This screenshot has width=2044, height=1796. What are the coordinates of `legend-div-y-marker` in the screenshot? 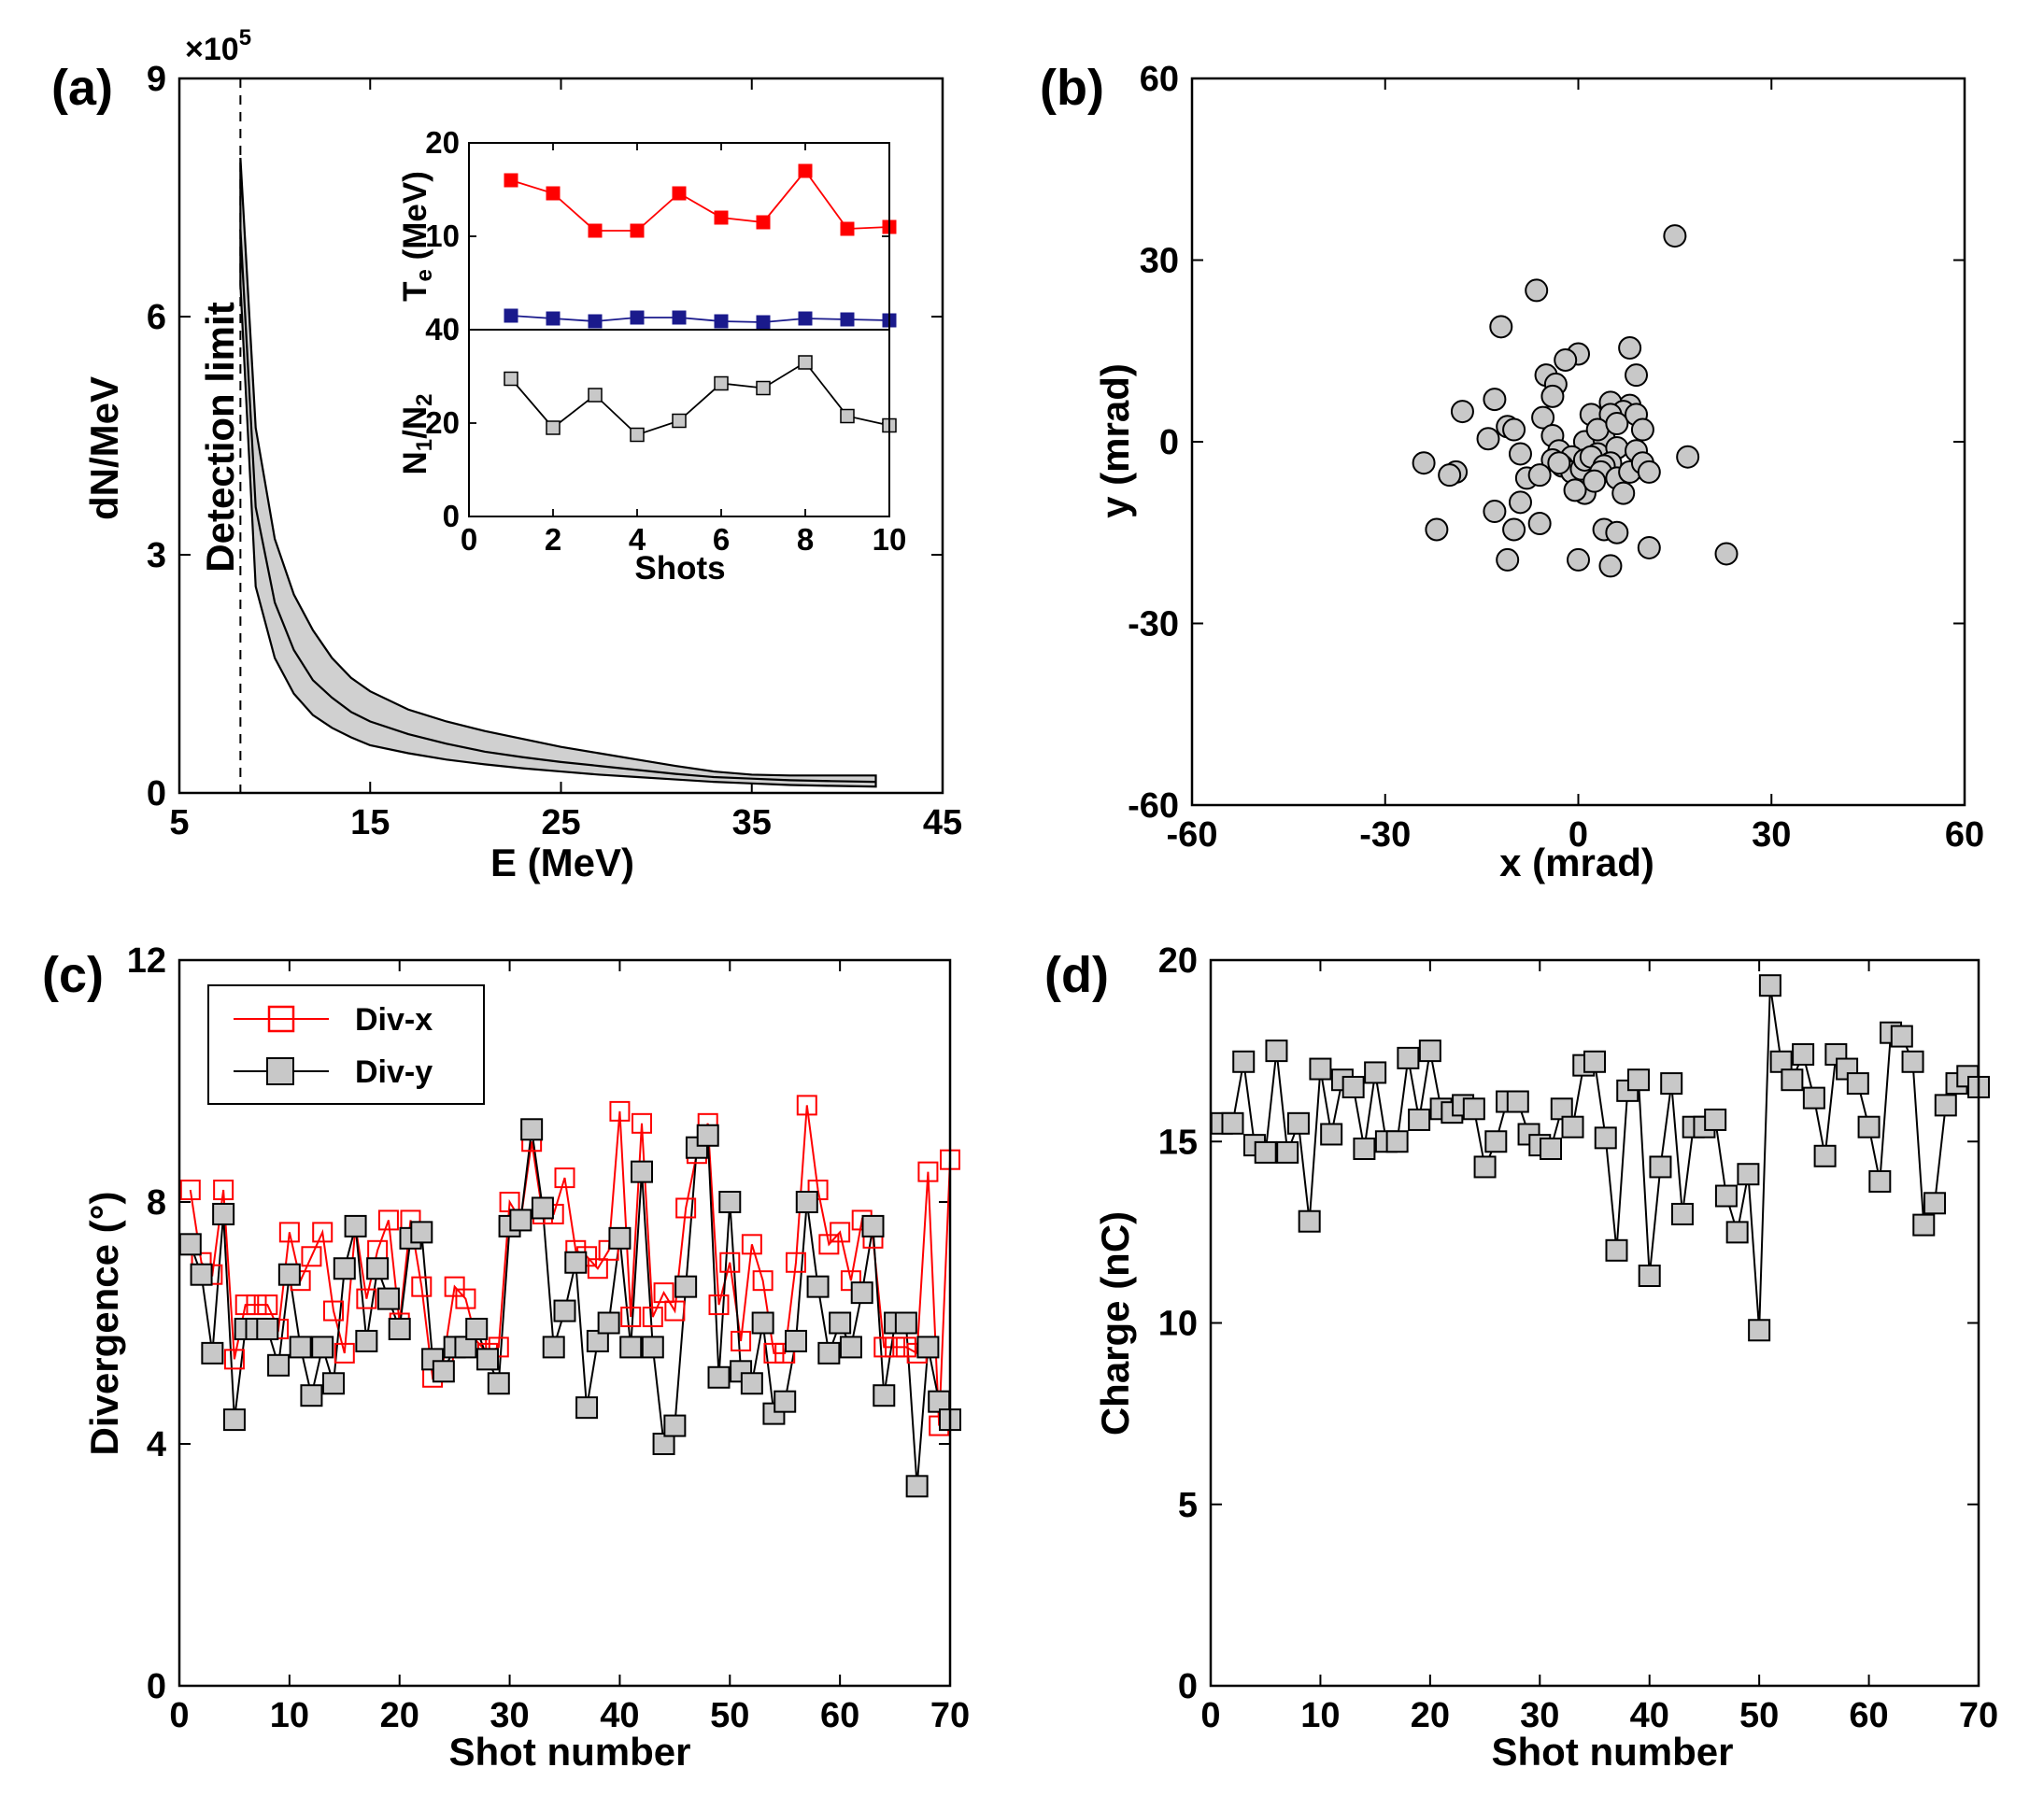 It's located at (280, 1071).